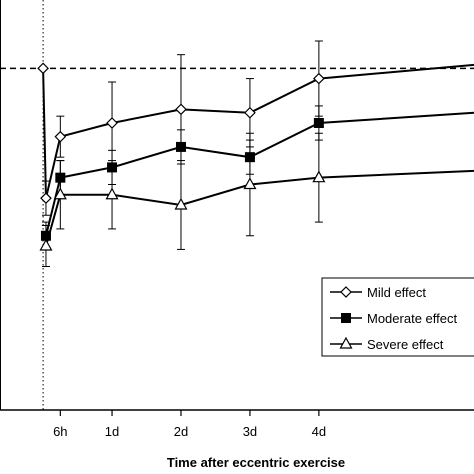  I want to click on x-tick-label: 6h, so click(60, 431).